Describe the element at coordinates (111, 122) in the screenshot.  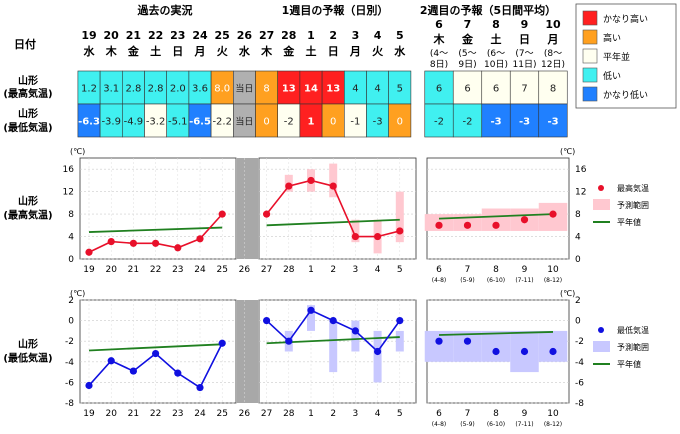
I see `table-cell-value: -3.9` at that location.